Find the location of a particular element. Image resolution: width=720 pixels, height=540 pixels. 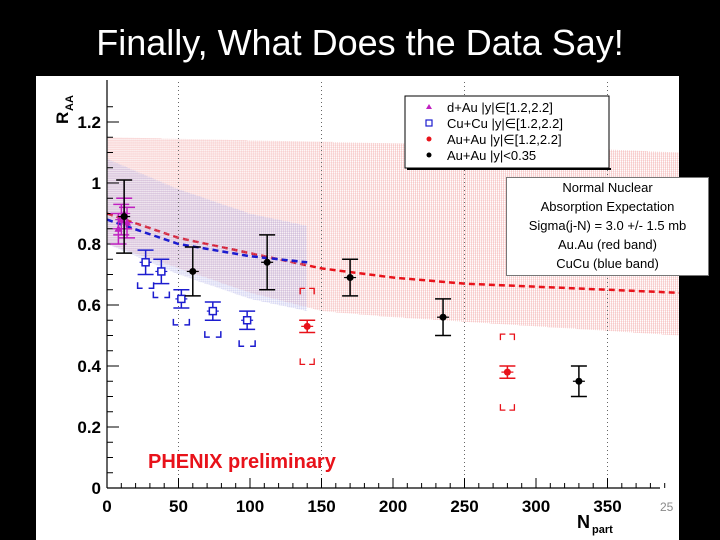

slide-title: Finally, What Does the Data Say! is located at coordinates (360, 42).